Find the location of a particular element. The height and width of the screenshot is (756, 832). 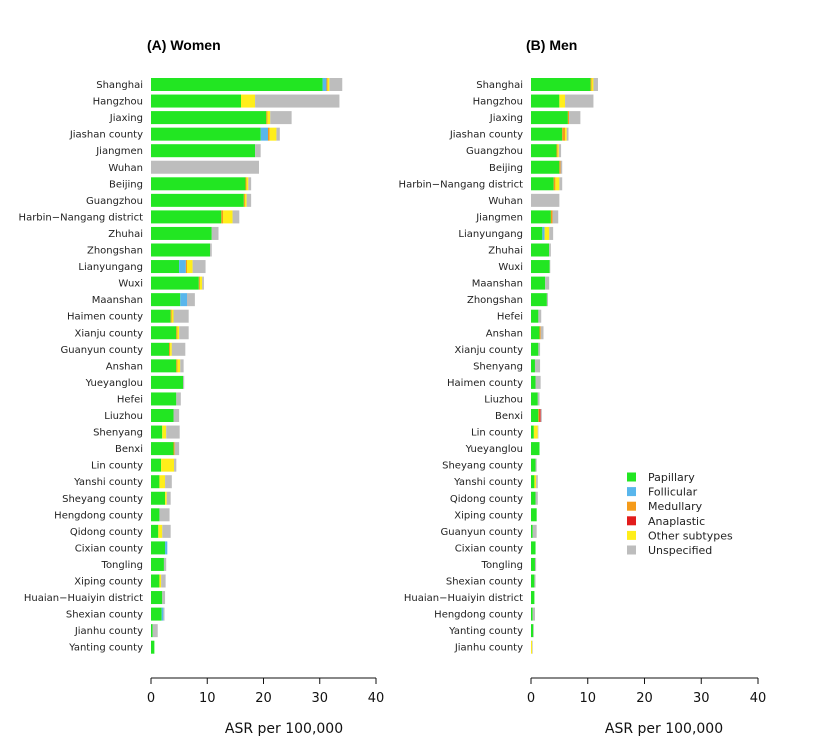

men-category-label: Xianju county is located at coordinates (488, 350).